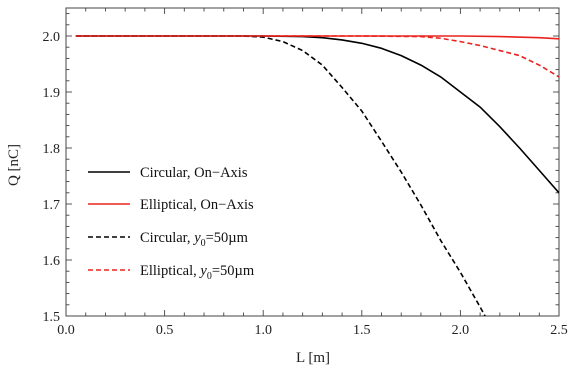  What do you see at coordinates (52, 149) in the screenshot?
I see `y-tick-label: 1.8` at bounding box center [52, 149].